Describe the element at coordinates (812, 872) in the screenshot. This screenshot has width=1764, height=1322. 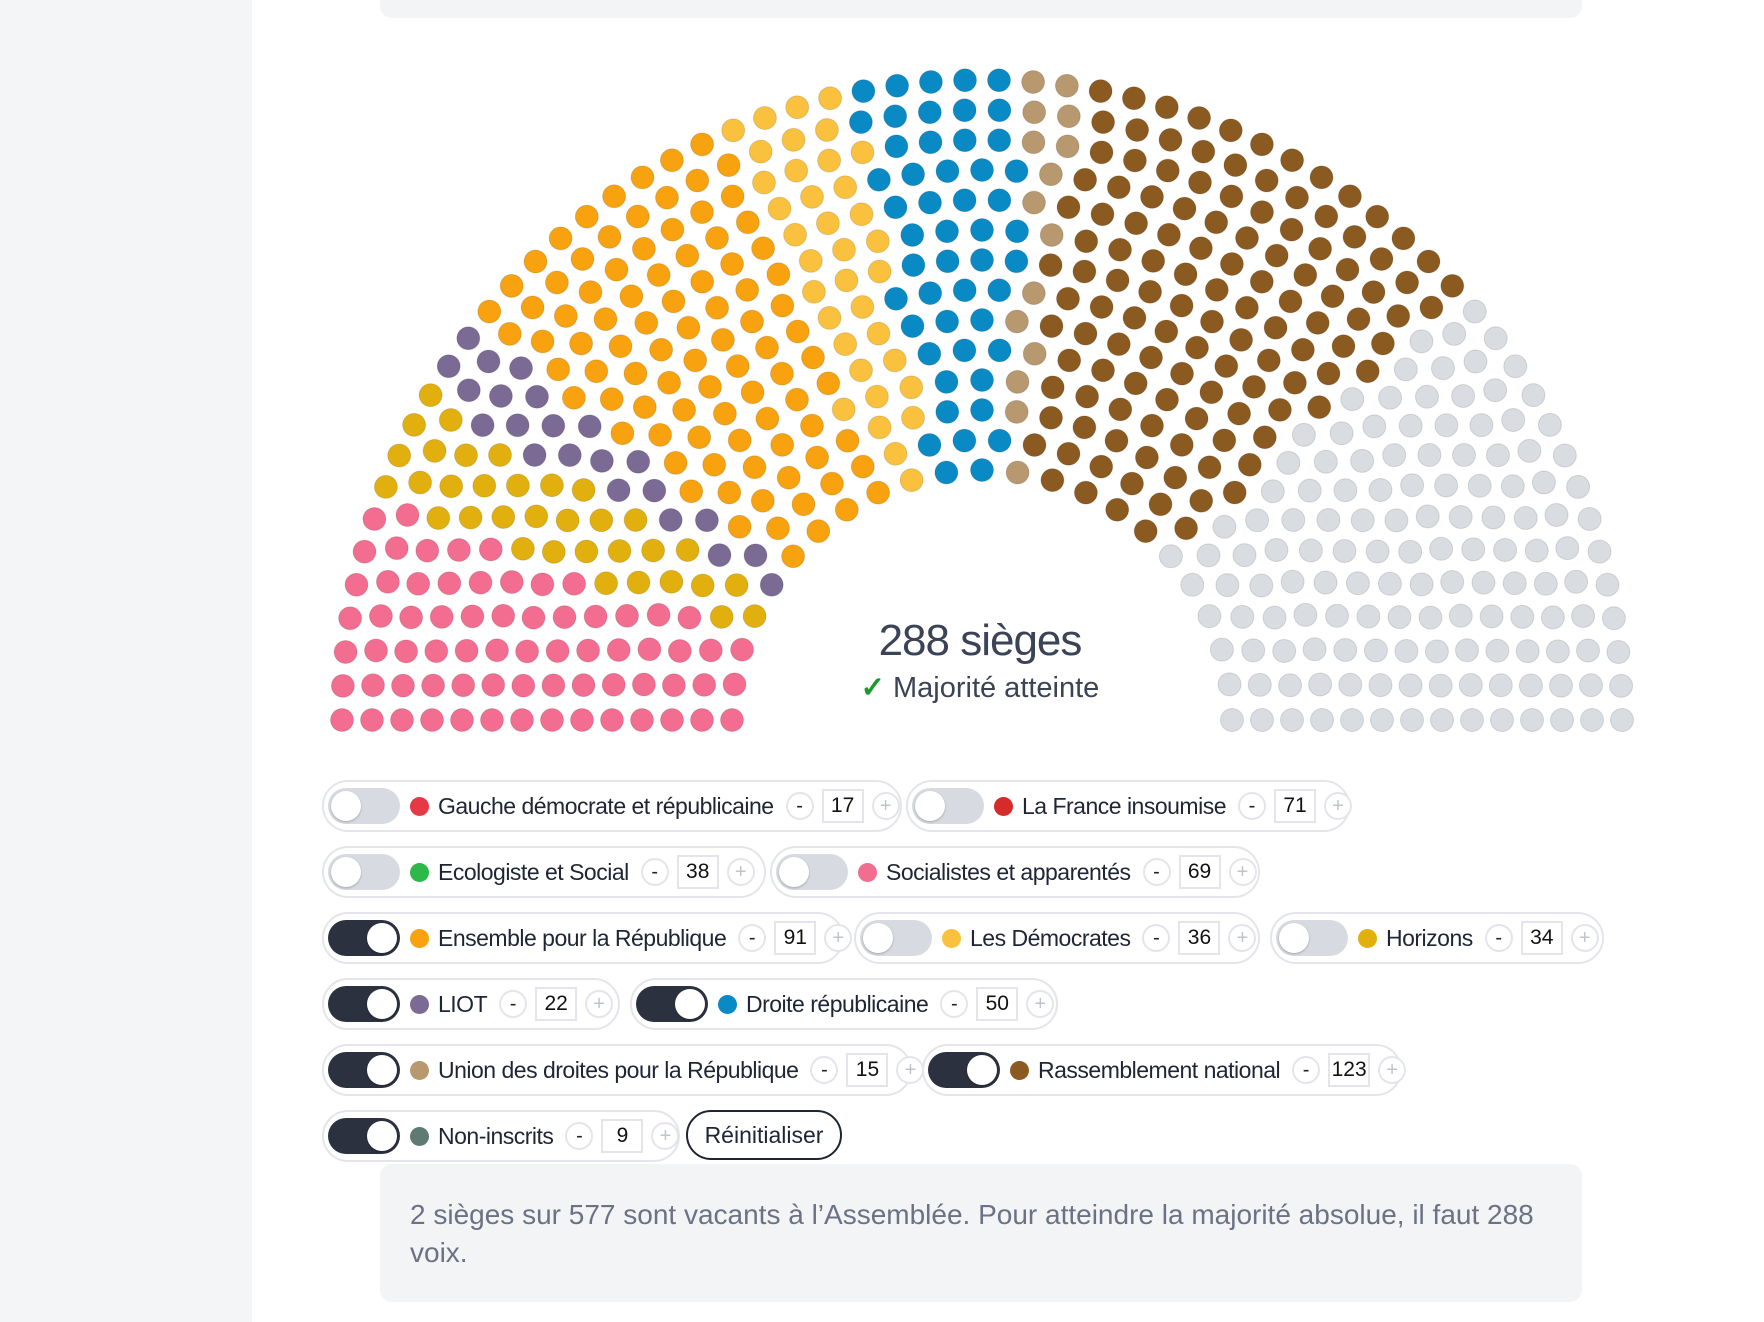
I see `toggle-socialistes` at that location.